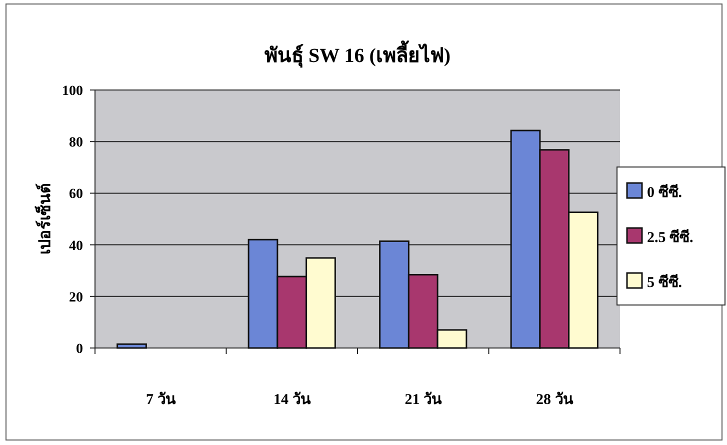 The width and height of the screenshot is (727, 445). I want to click on x-tick-label: 14 วัน, so click(293, 399).